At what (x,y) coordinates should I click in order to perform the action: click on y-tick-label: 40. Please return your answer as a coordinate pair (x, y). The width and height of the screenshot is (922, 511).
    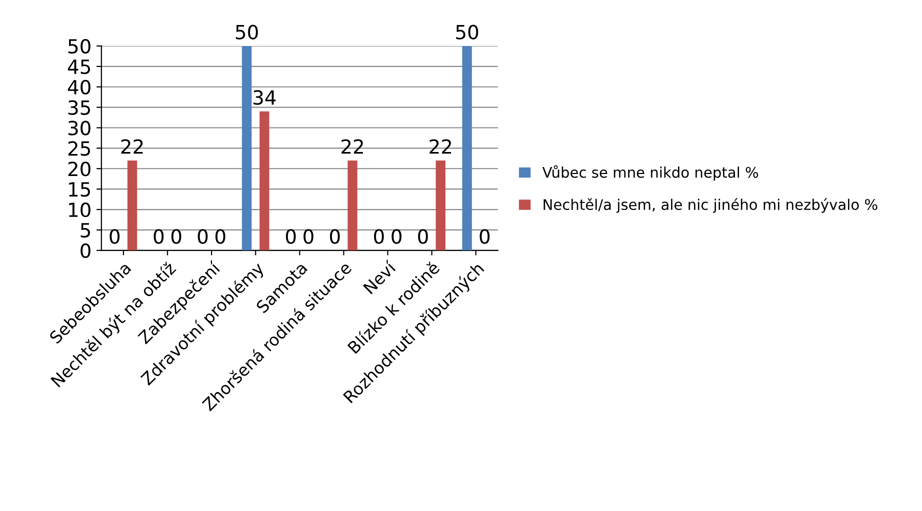
    Looking at the image, I should click on (79, 87).